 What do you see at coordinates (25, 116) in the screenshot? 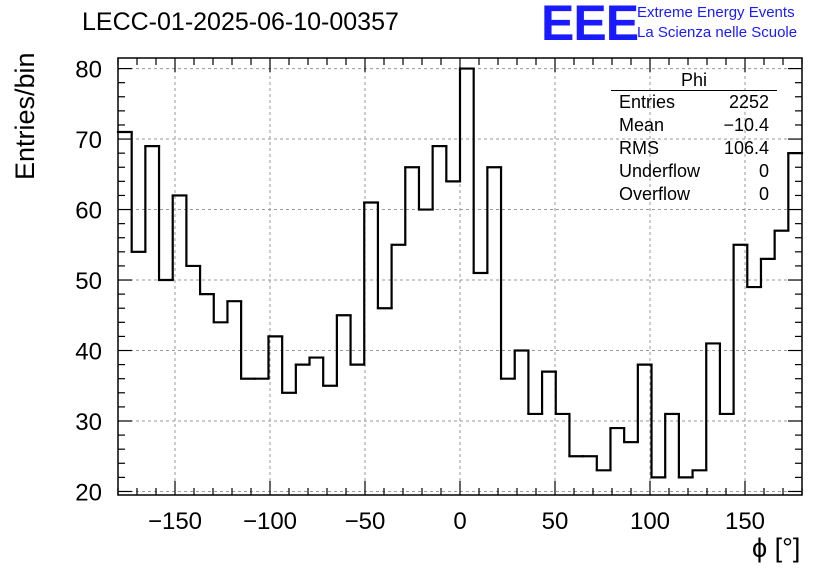
I see `y-axis-label: Entries/bin` at bounding box center [25, 116].